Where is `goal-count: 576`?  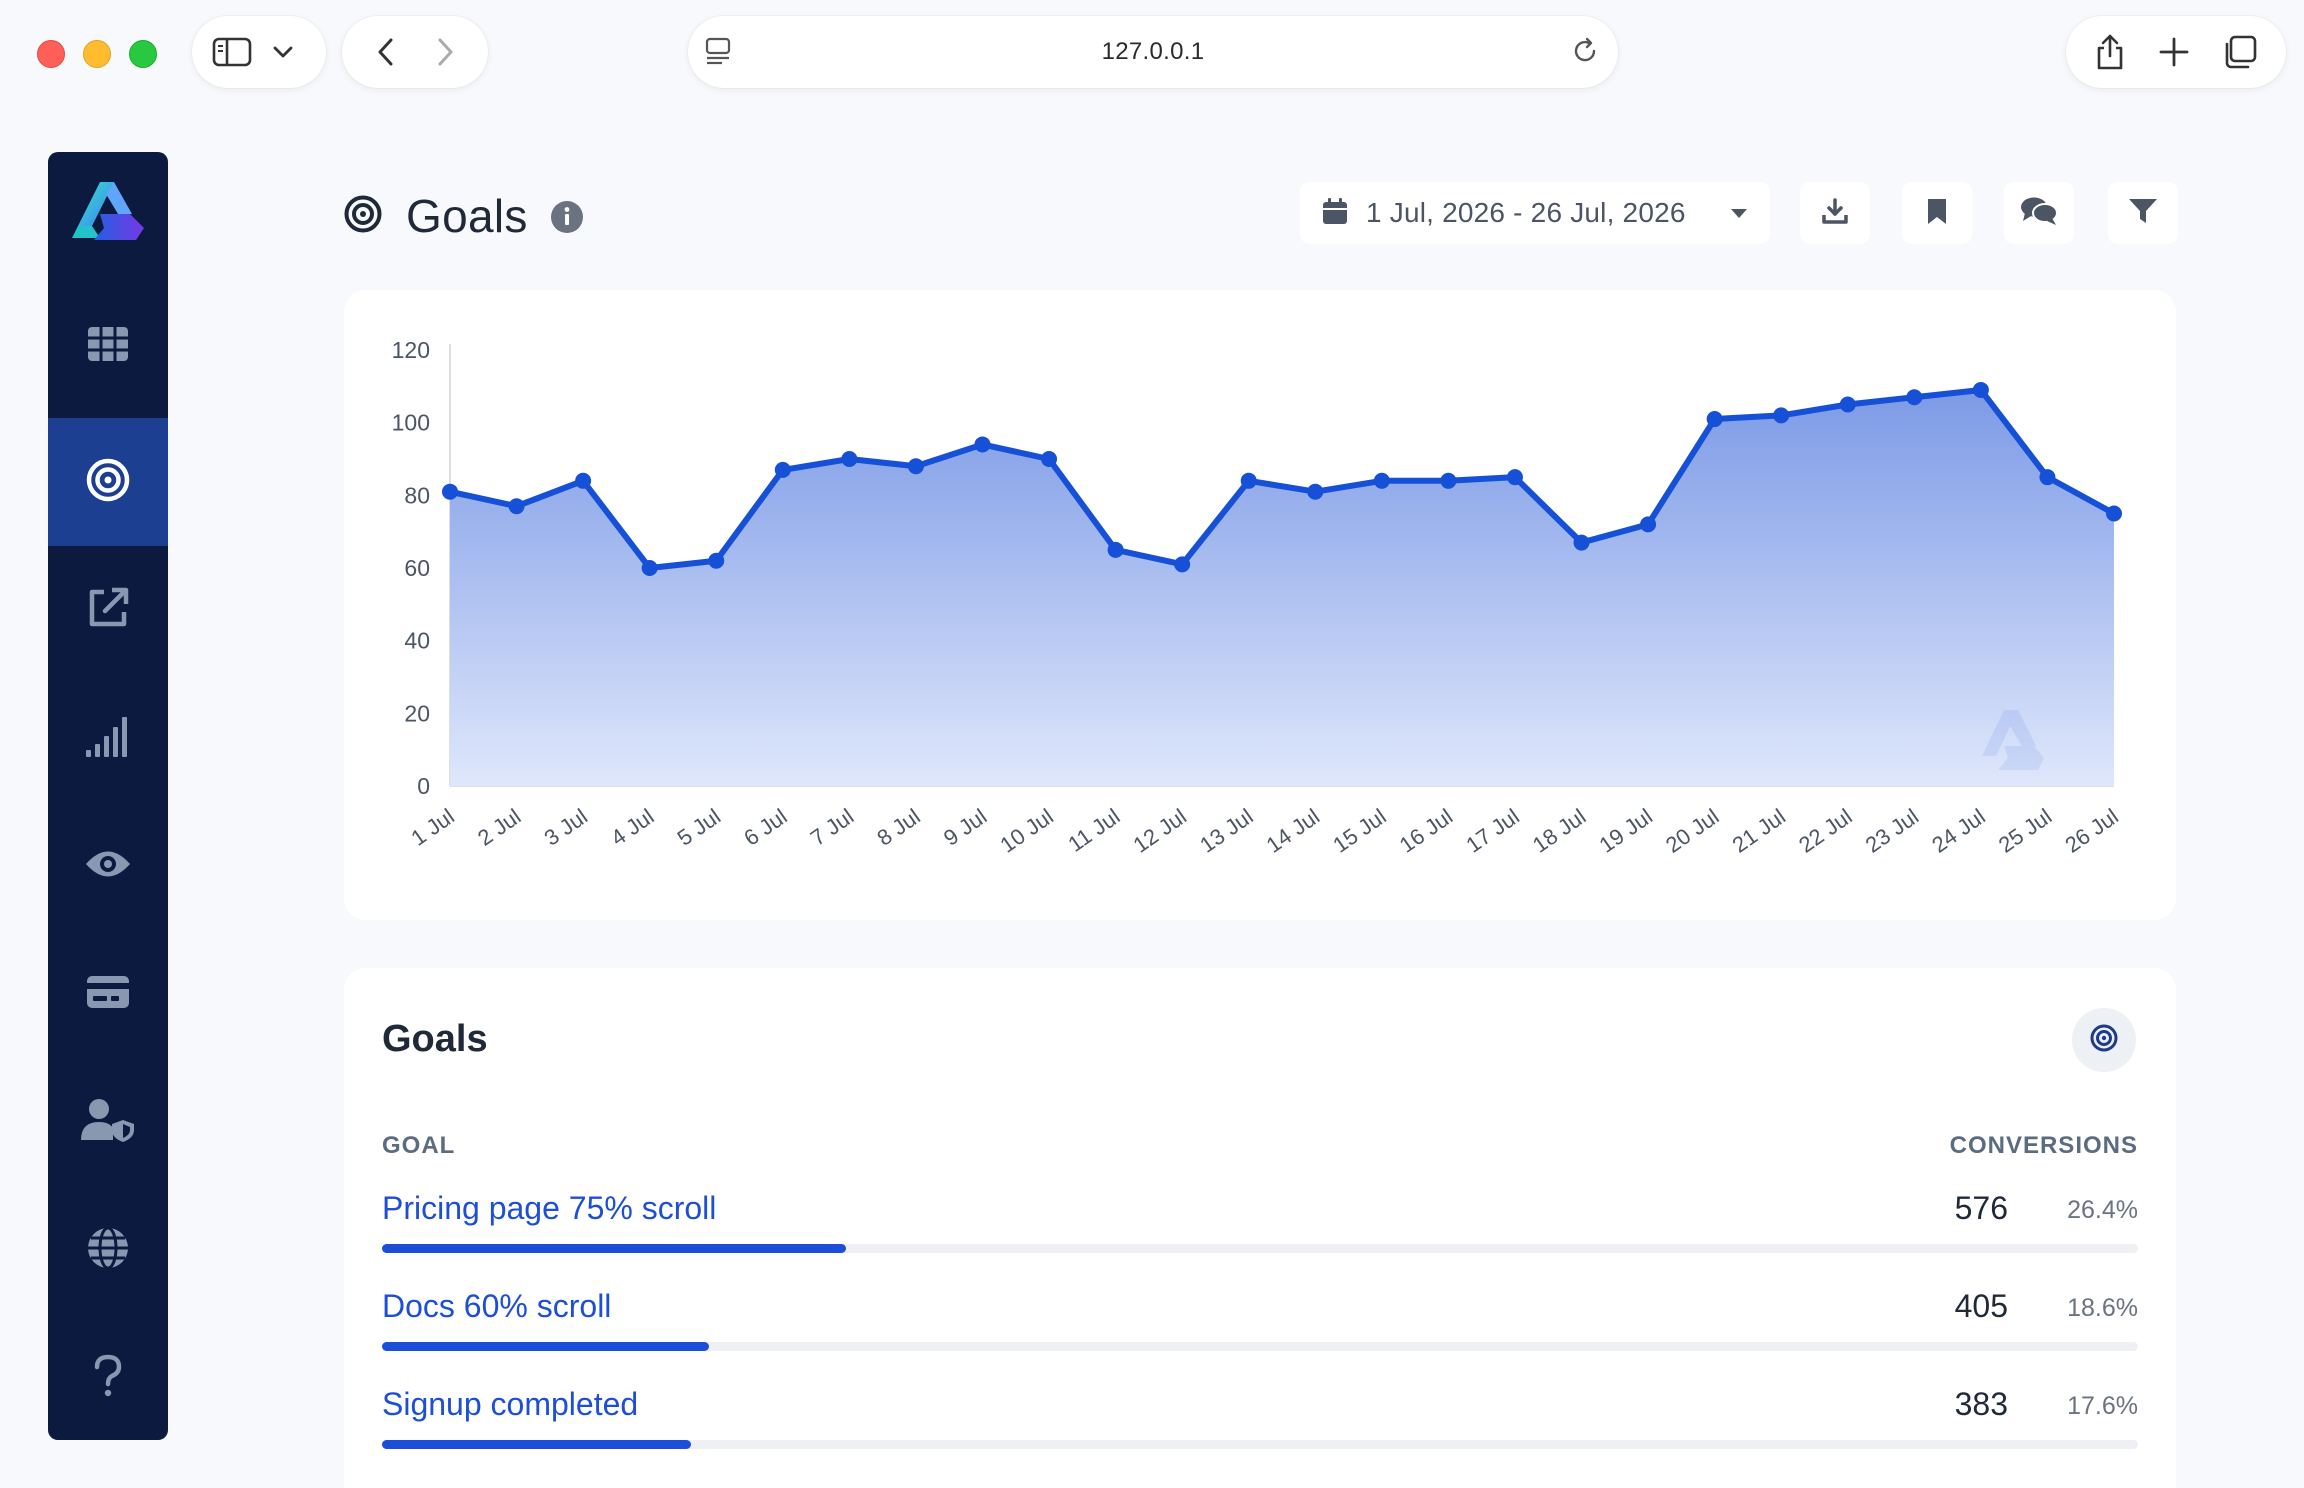 goal-count: 576 is located at coordinates (1981, 1208).